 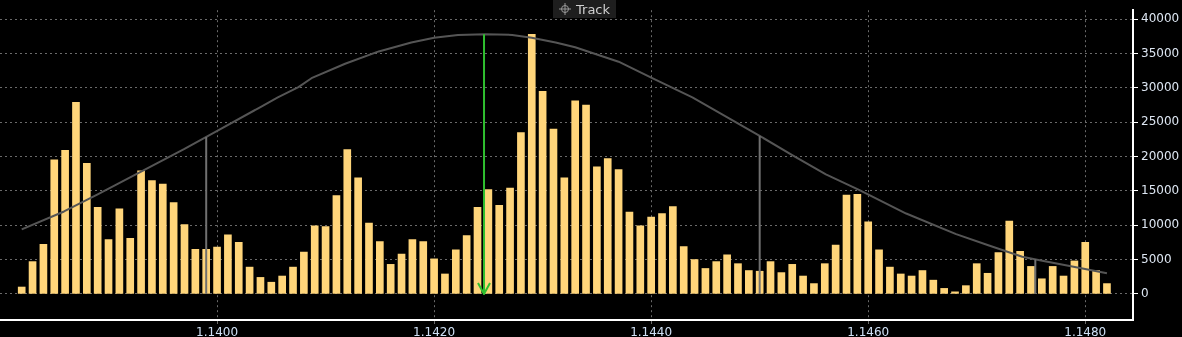 What do you see at coordinates (1160, 189) in the screenshot?
I see `y-tick-label: 15000` at bounding box center [1160, 189].